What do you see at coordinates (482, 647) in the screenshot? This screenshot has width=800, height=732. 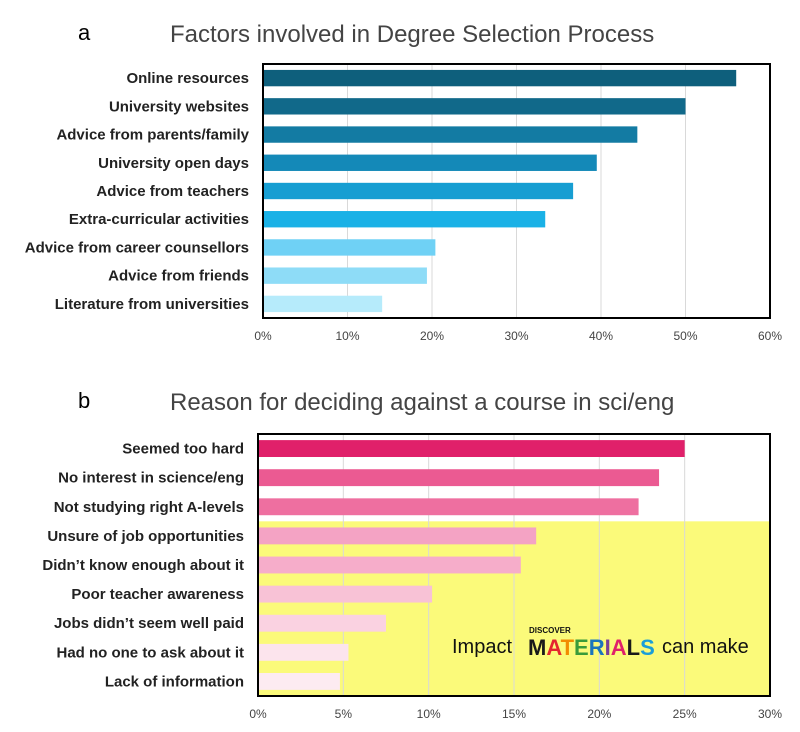 I see `impact-prefix: Impact` at bounding box center [482, 647].